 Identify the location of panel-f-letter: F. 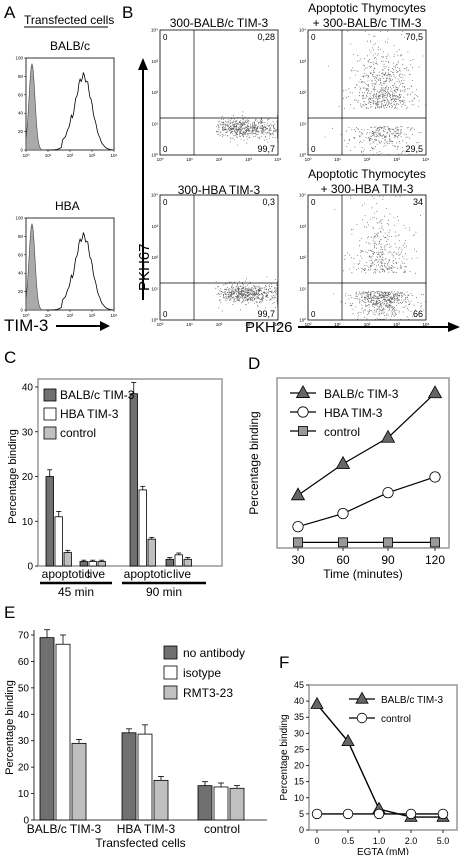
(284, 662).